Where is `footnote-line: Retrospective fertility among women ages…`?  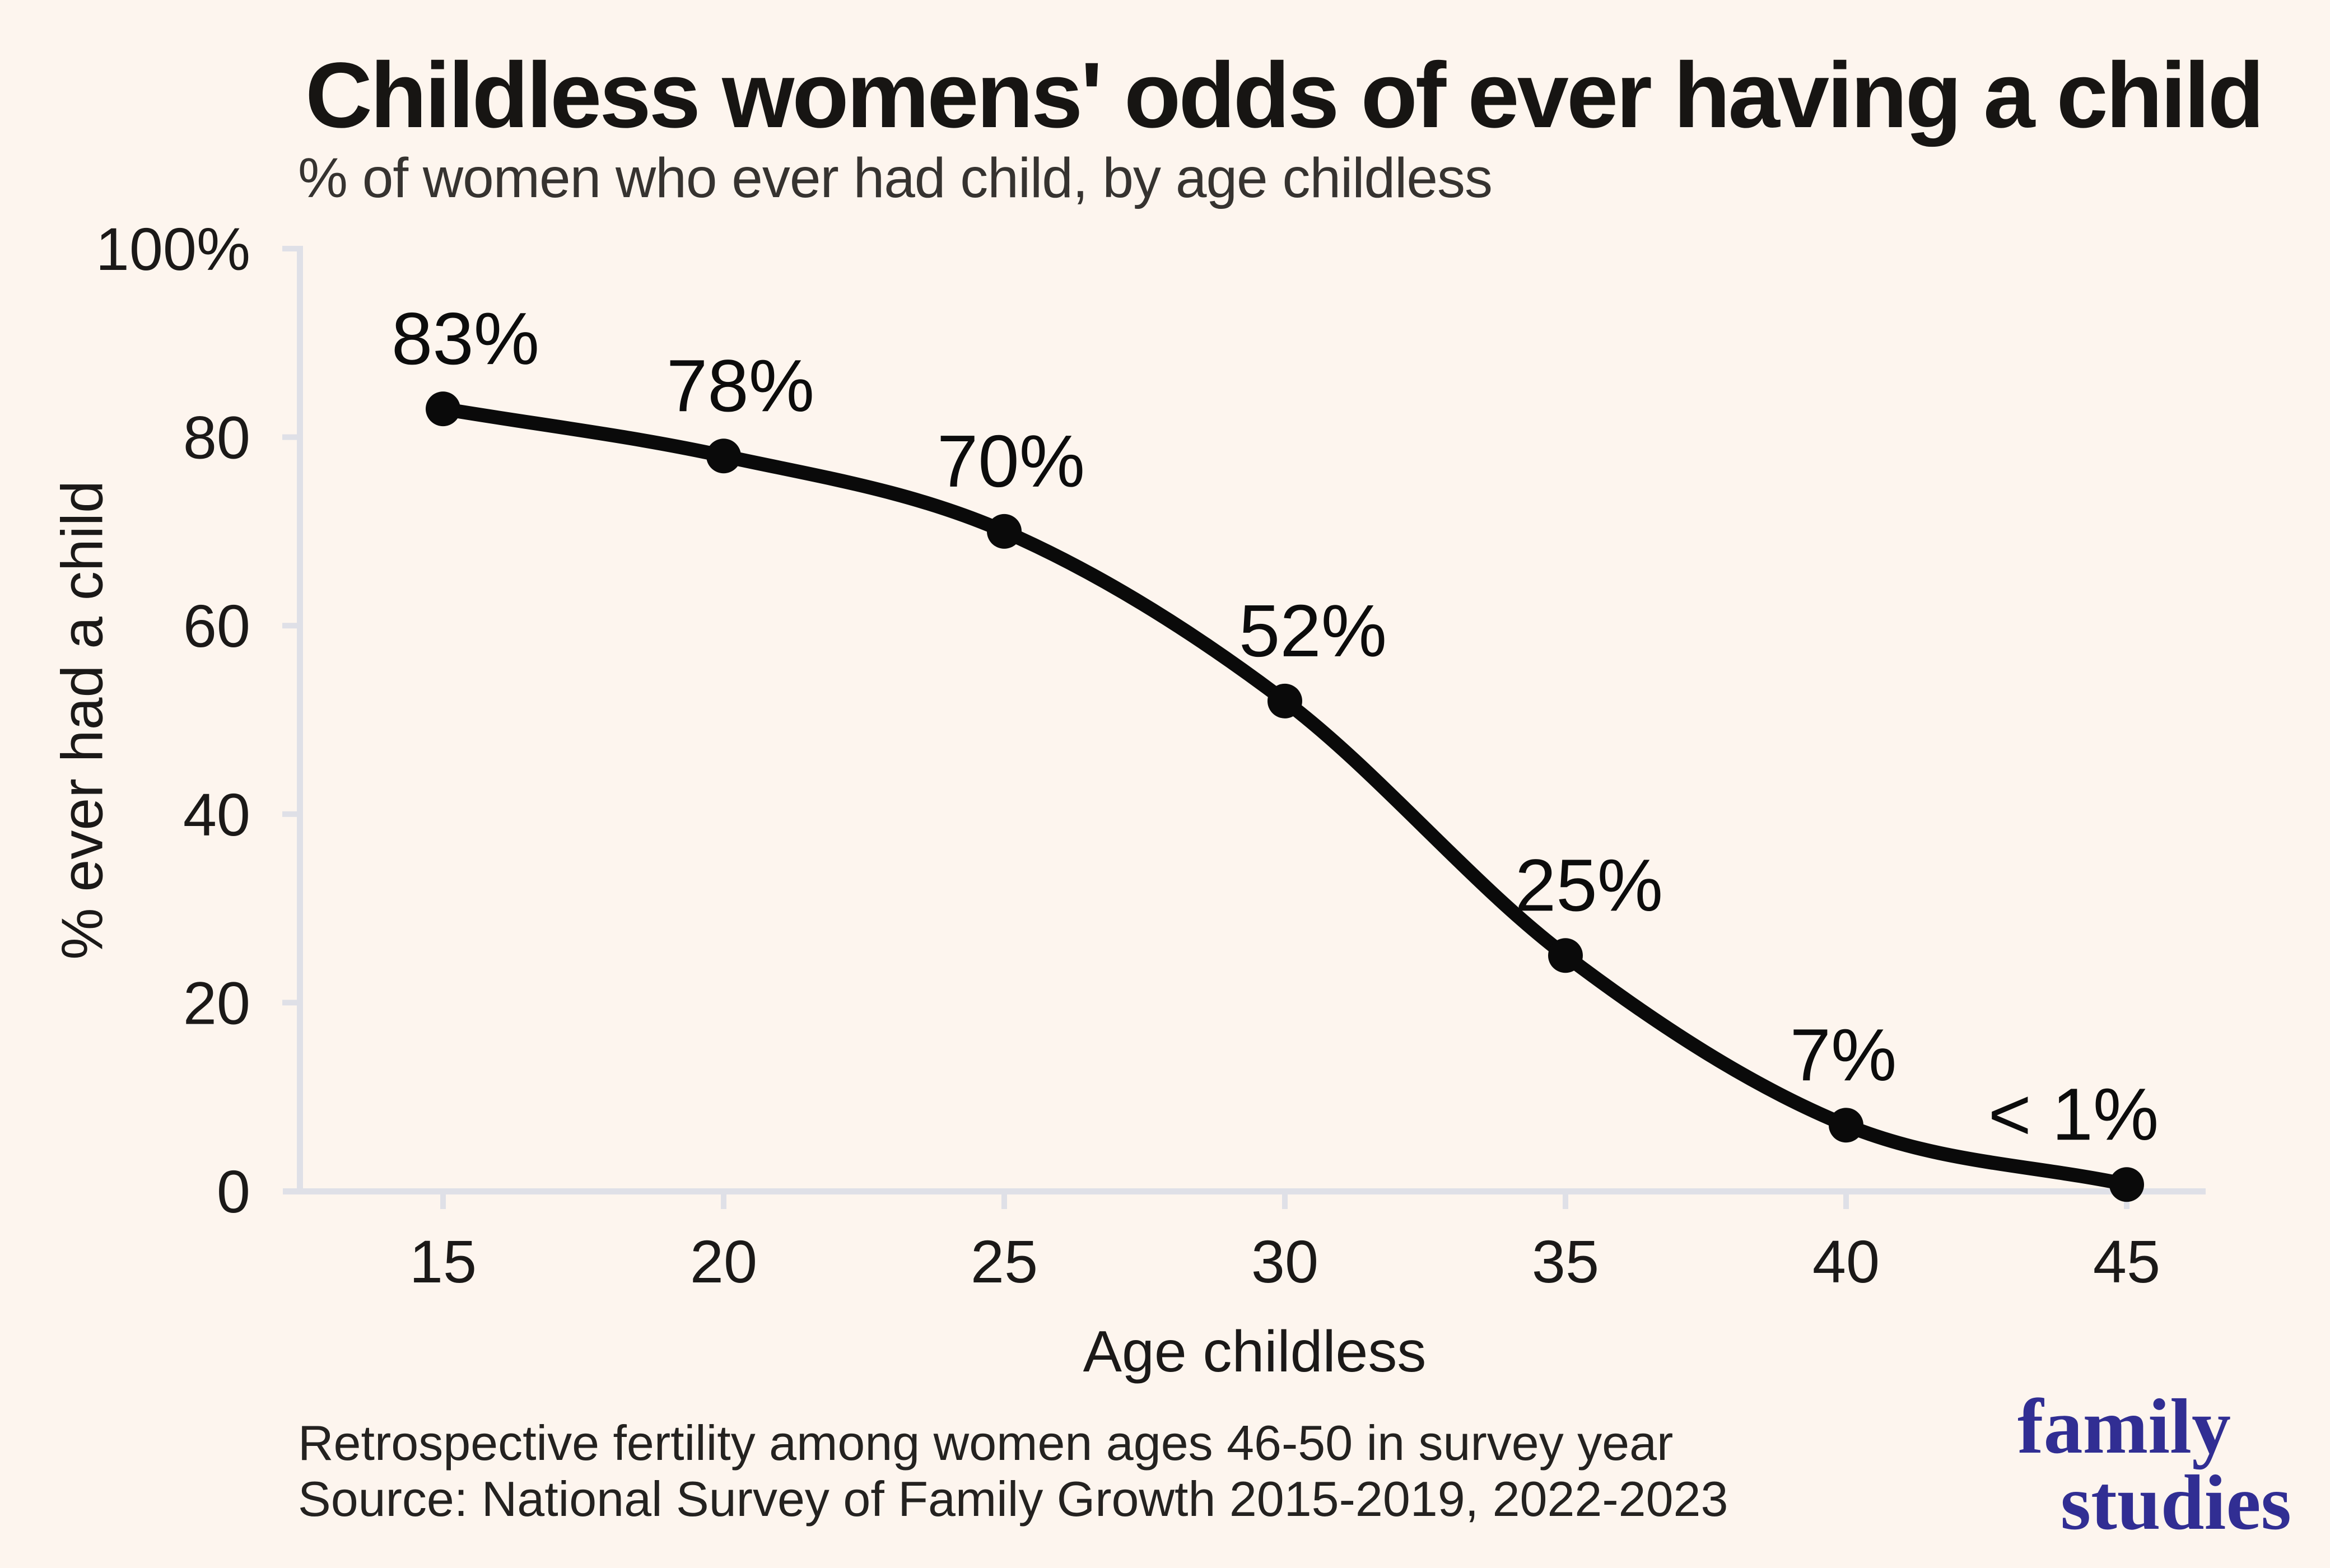 footnote-line: Retrospective fertility among women ages… is located at coordinates (986, 1443).